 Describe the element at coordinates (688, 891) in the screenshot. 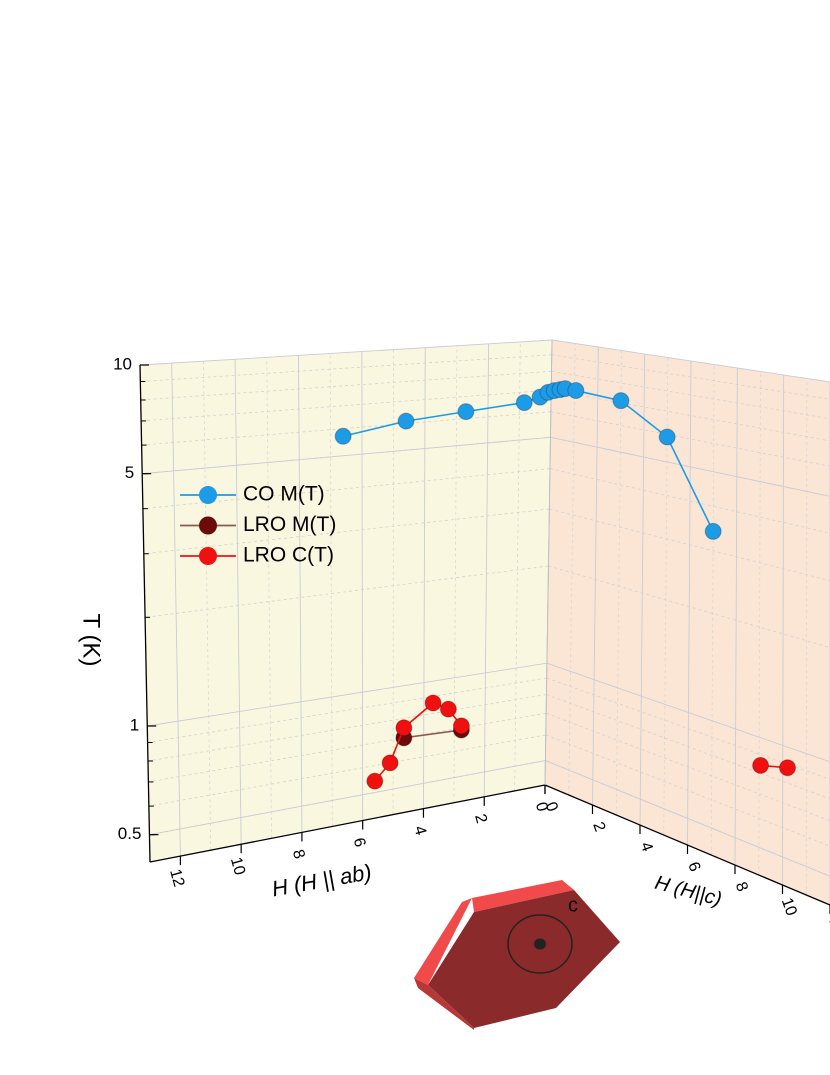

I see `x-axis-label-c: H (H||c)` at that location.